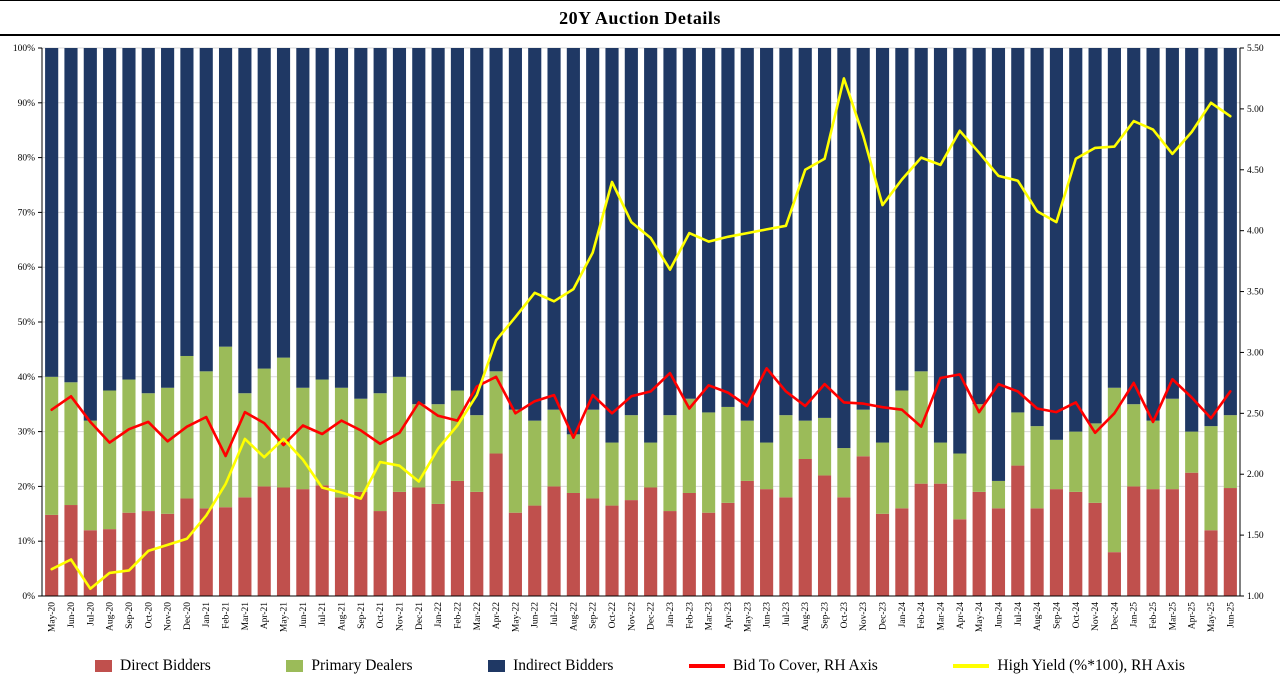  What do you see at coordinates (1096, 616) in the screenshot?
I see `svg-text: Nov-24` at bounding box center [1096, 616].